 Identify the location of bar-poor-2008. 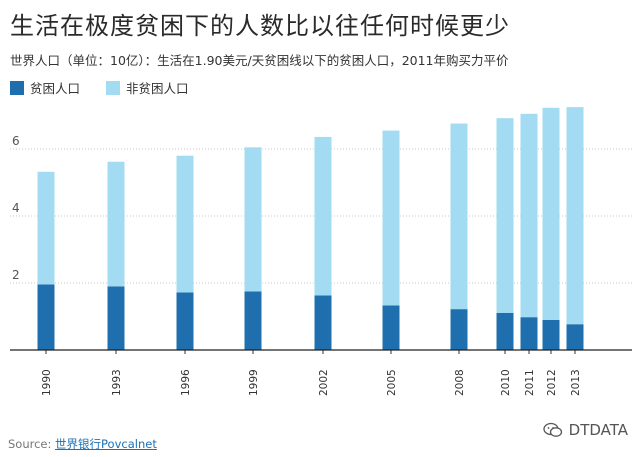
(459, 329).